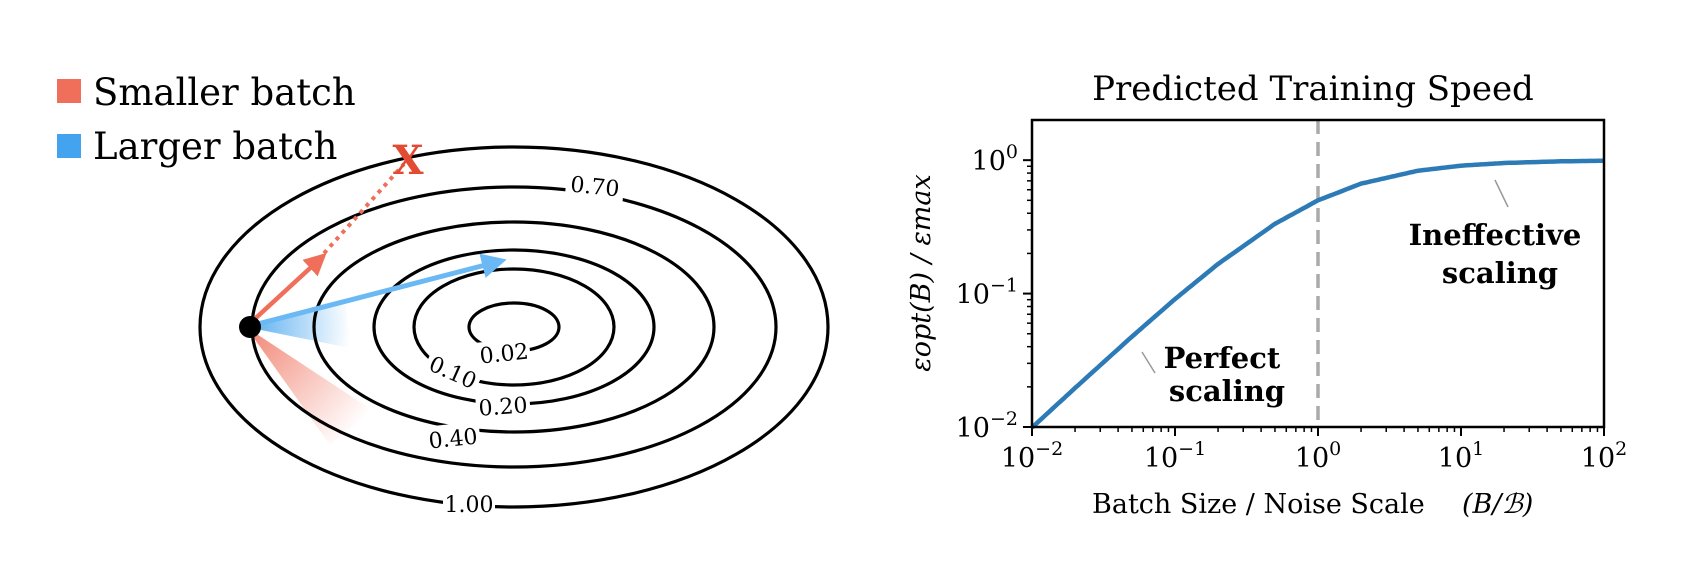 The height and width of the screenshot is (568, 1705). Describe the element at coordinates (224, 92) in the screenshot. I see `legend-label-smaller: Smaller batch` at that location.